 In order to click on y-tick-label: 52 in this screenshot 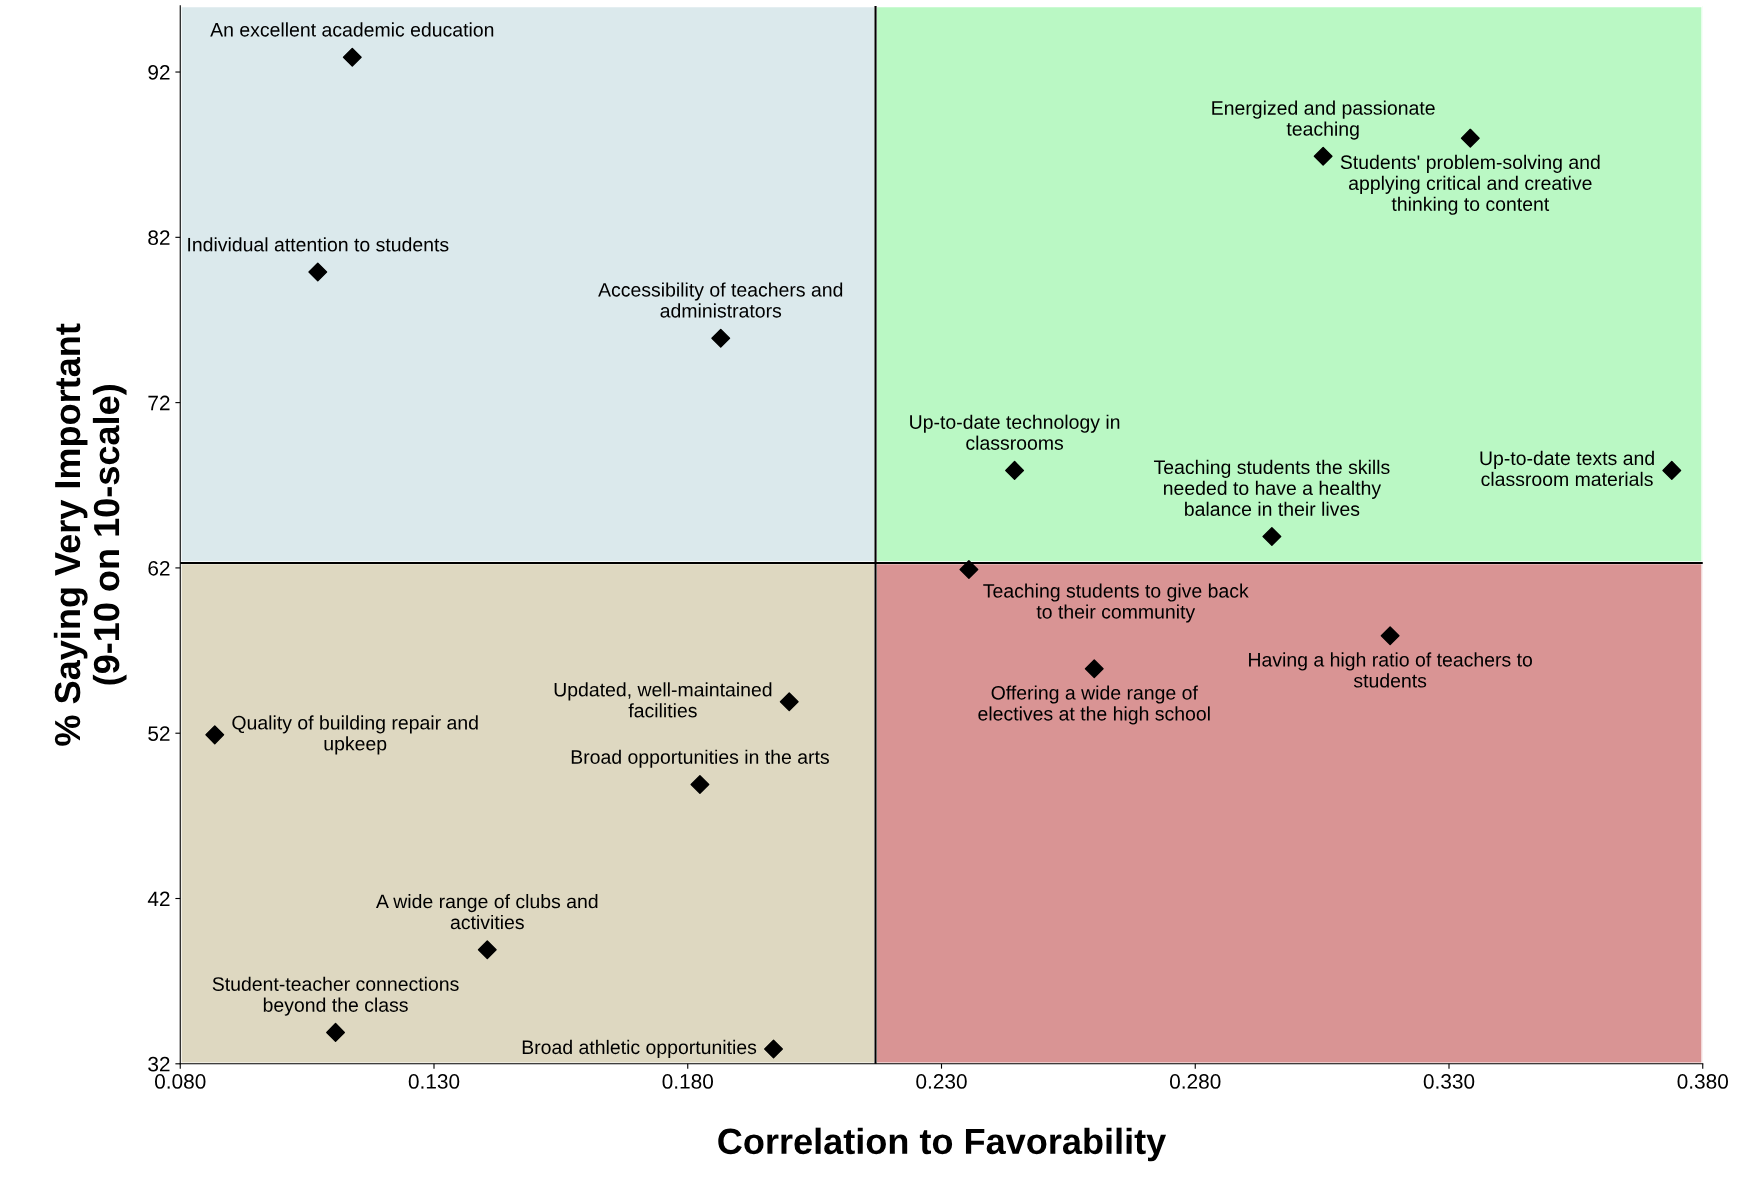, I will do `click(159, 733)`.